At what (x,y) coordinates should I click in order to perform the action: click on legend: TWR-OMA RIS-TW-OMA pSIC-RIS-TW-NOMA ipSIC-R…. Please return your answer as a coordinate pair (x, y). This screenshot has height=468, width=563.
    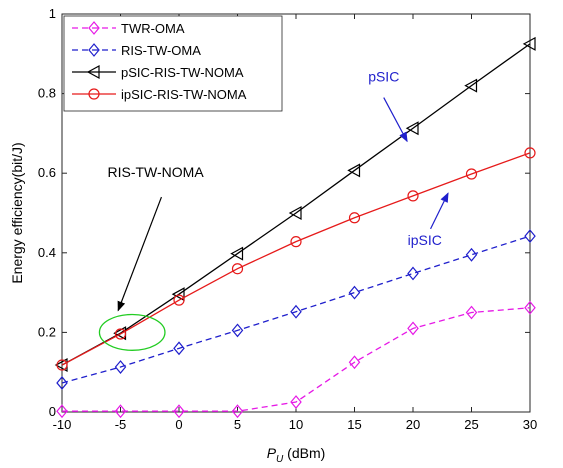
    Looking at the image, I should click on (173, 63).